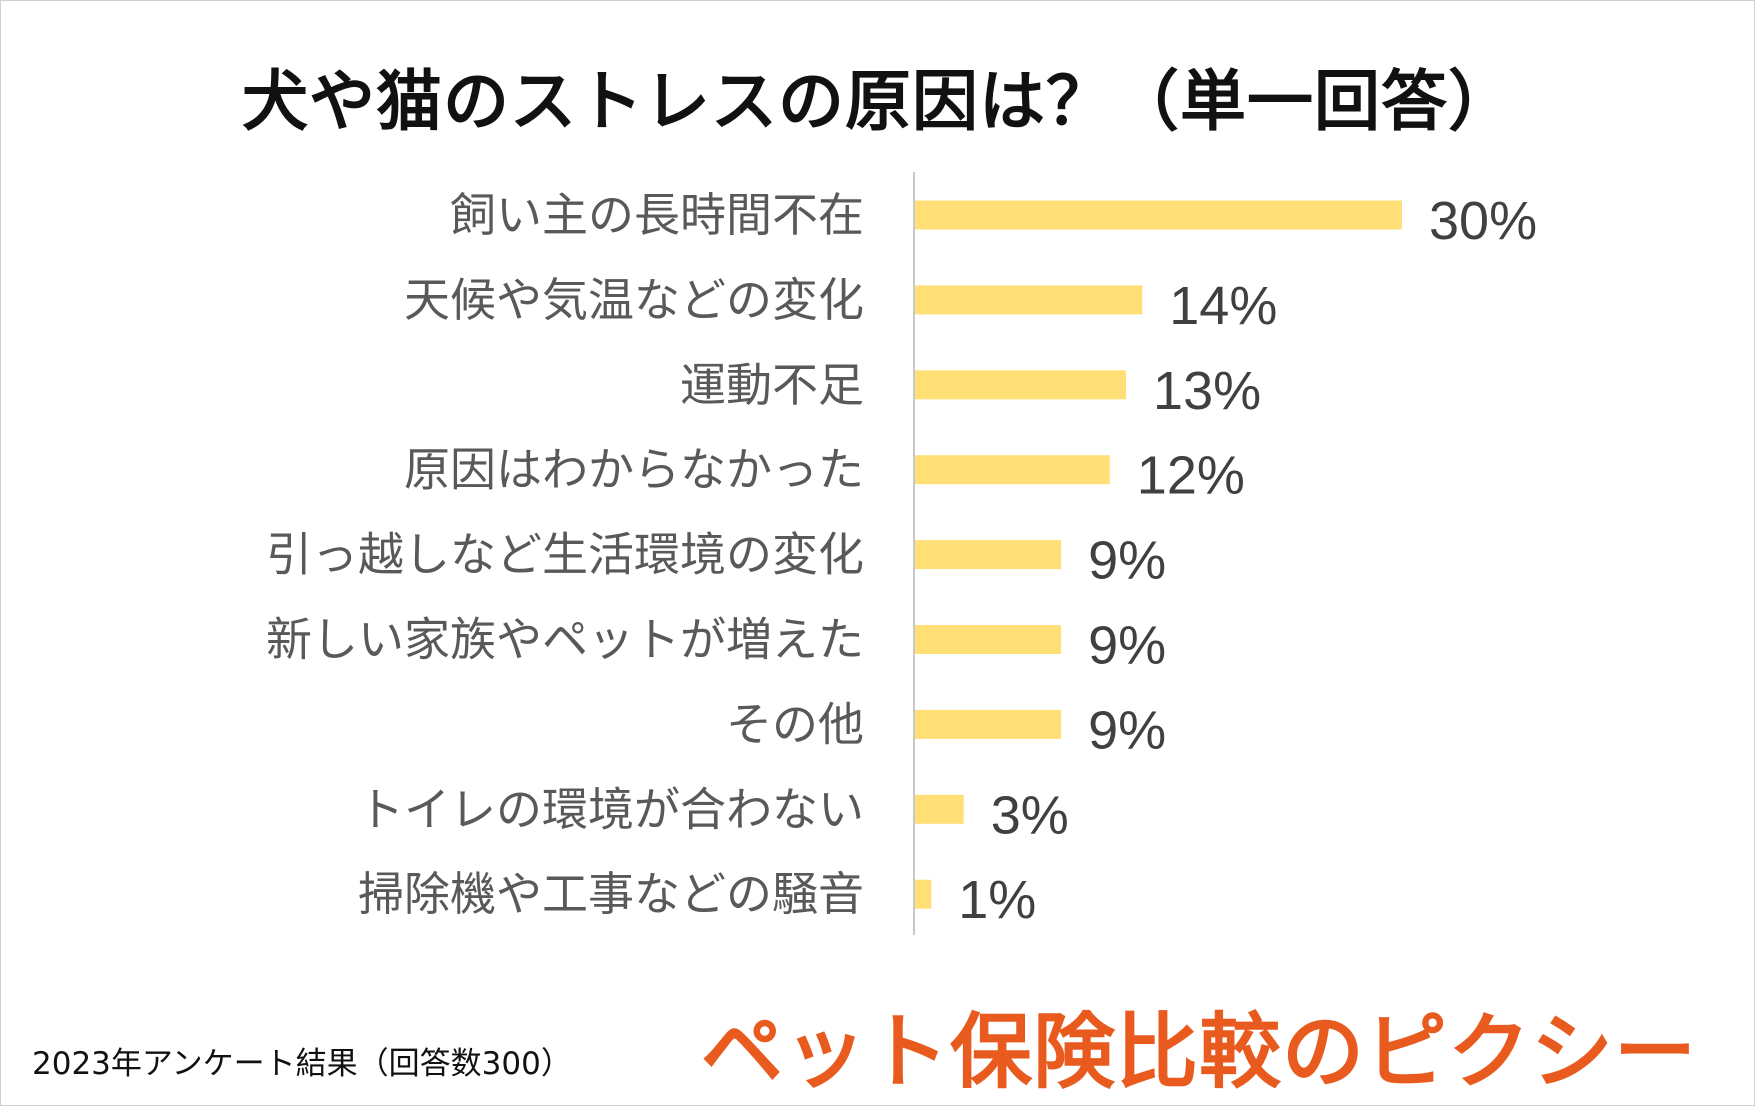  Describe the element at coordinates (1483, 221) in the screenshot. I see `value-label: 30%` at that location.